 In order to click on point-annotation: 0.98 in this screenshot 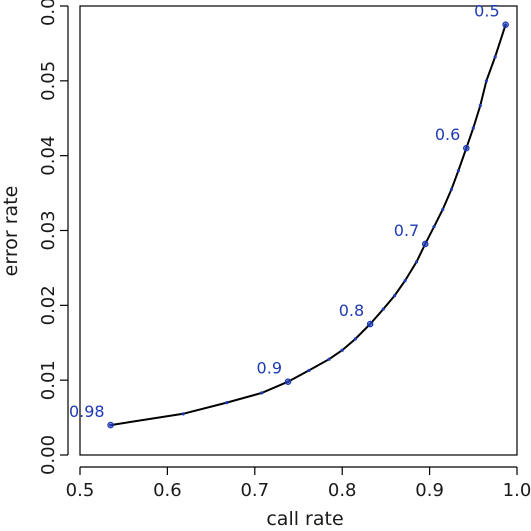, I will do `click(87, 411)`.